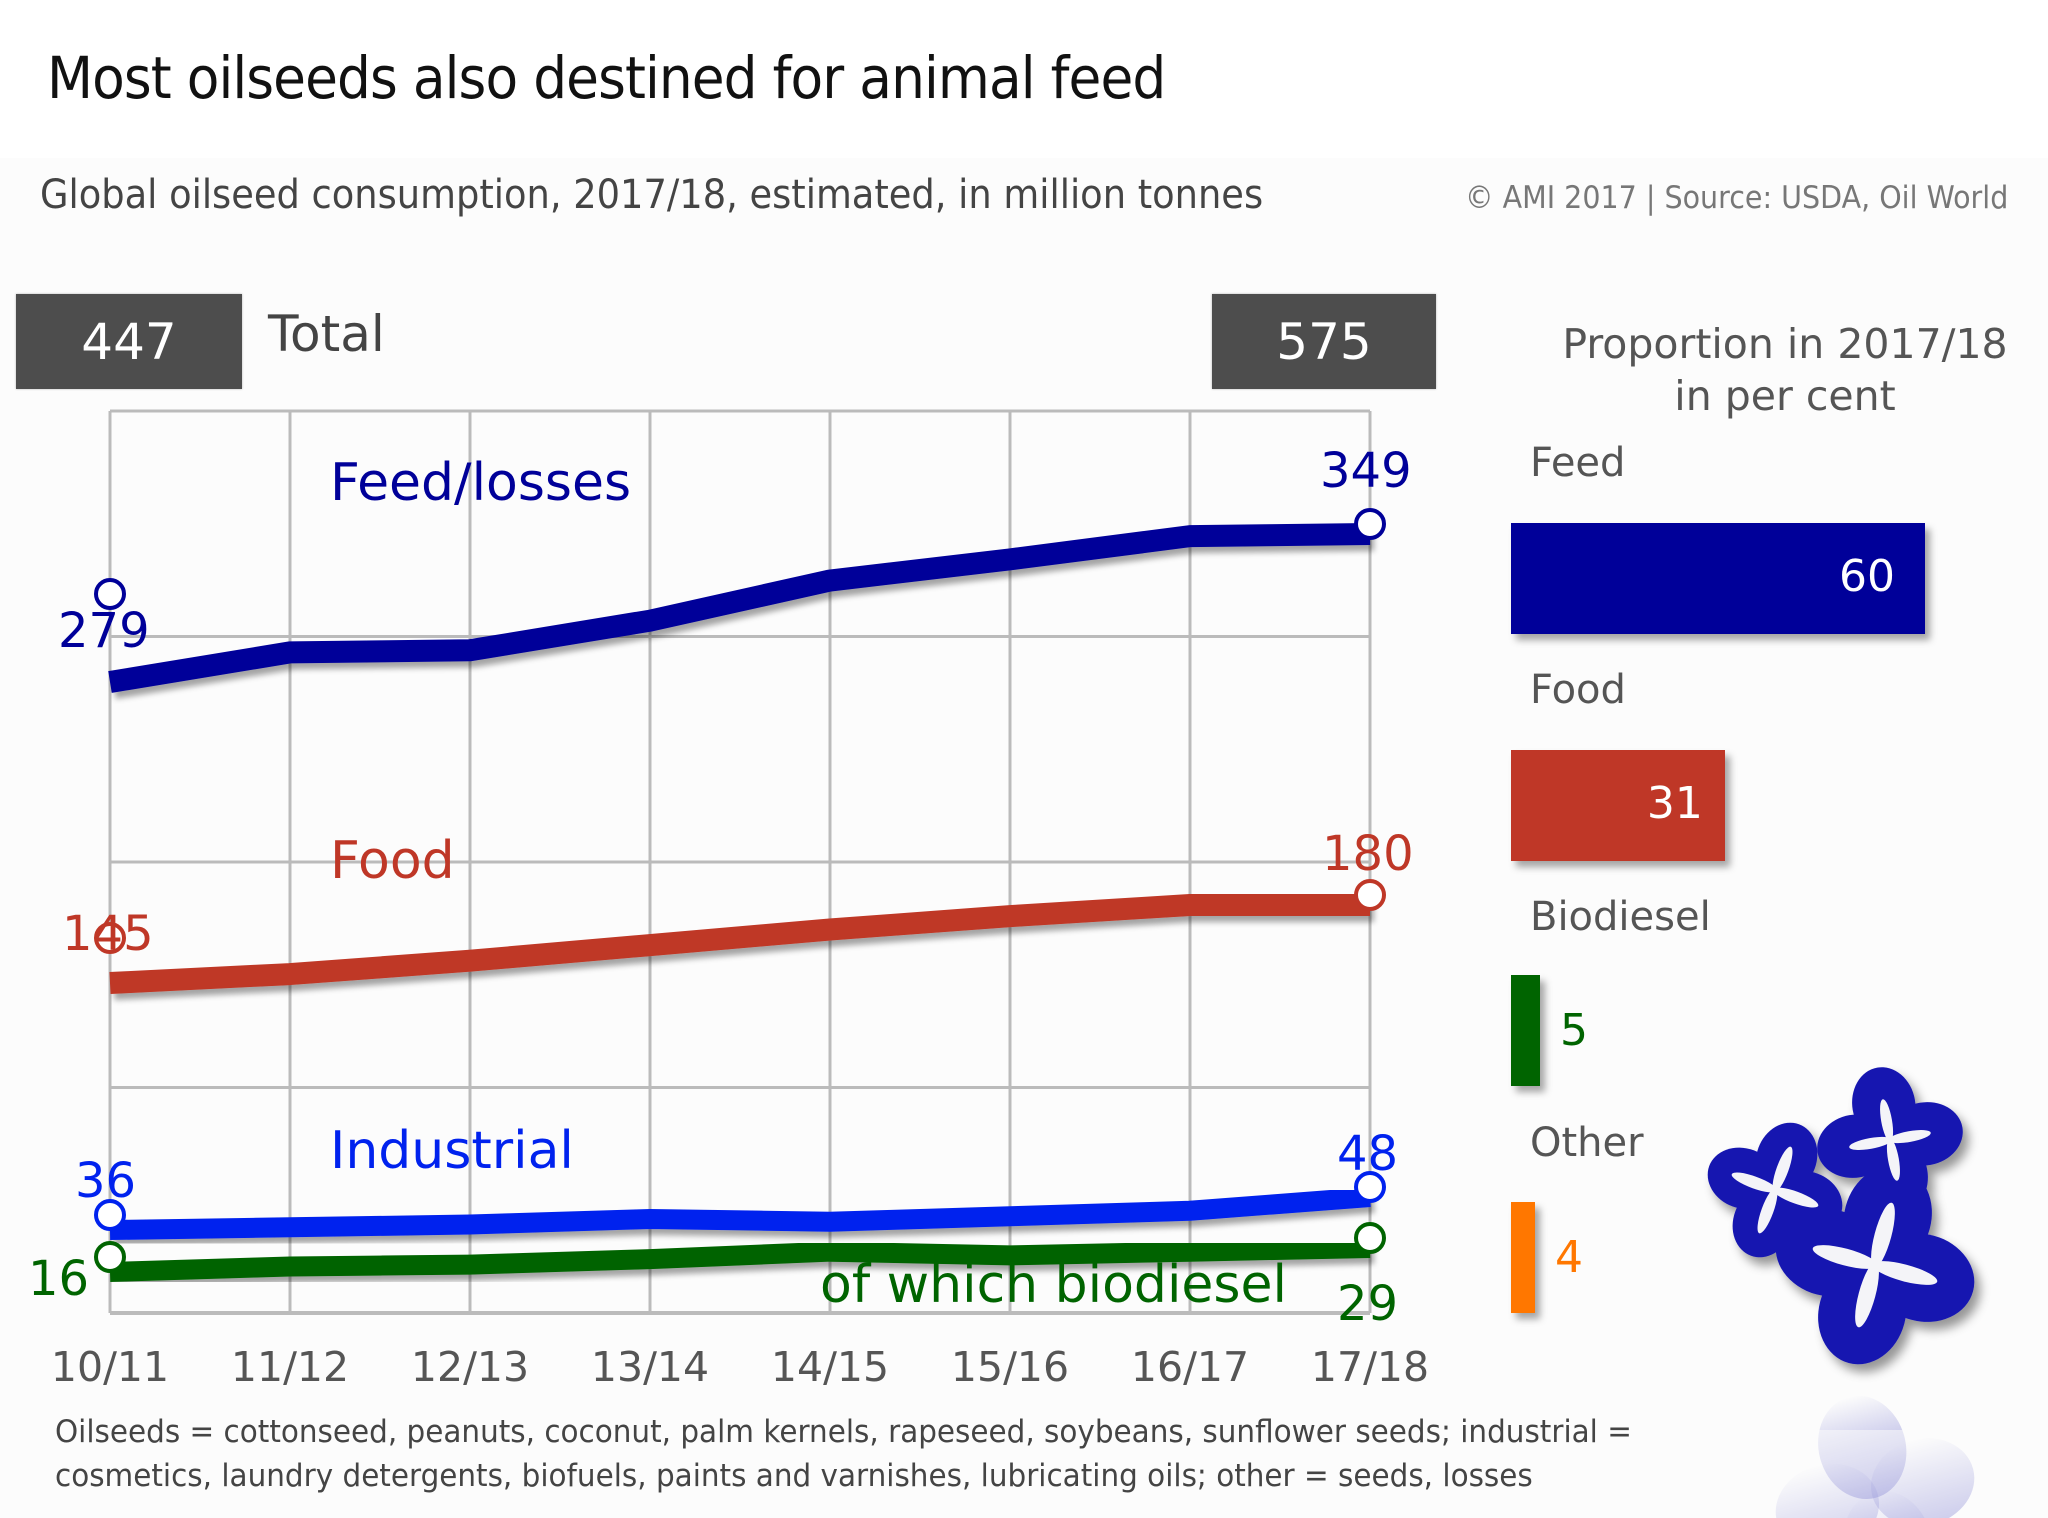  I want to click on x-axis-ticks: 10/11 11/12 12/13 13/14 14/15 15/16 16/17 17/18, so click(740, 1367).